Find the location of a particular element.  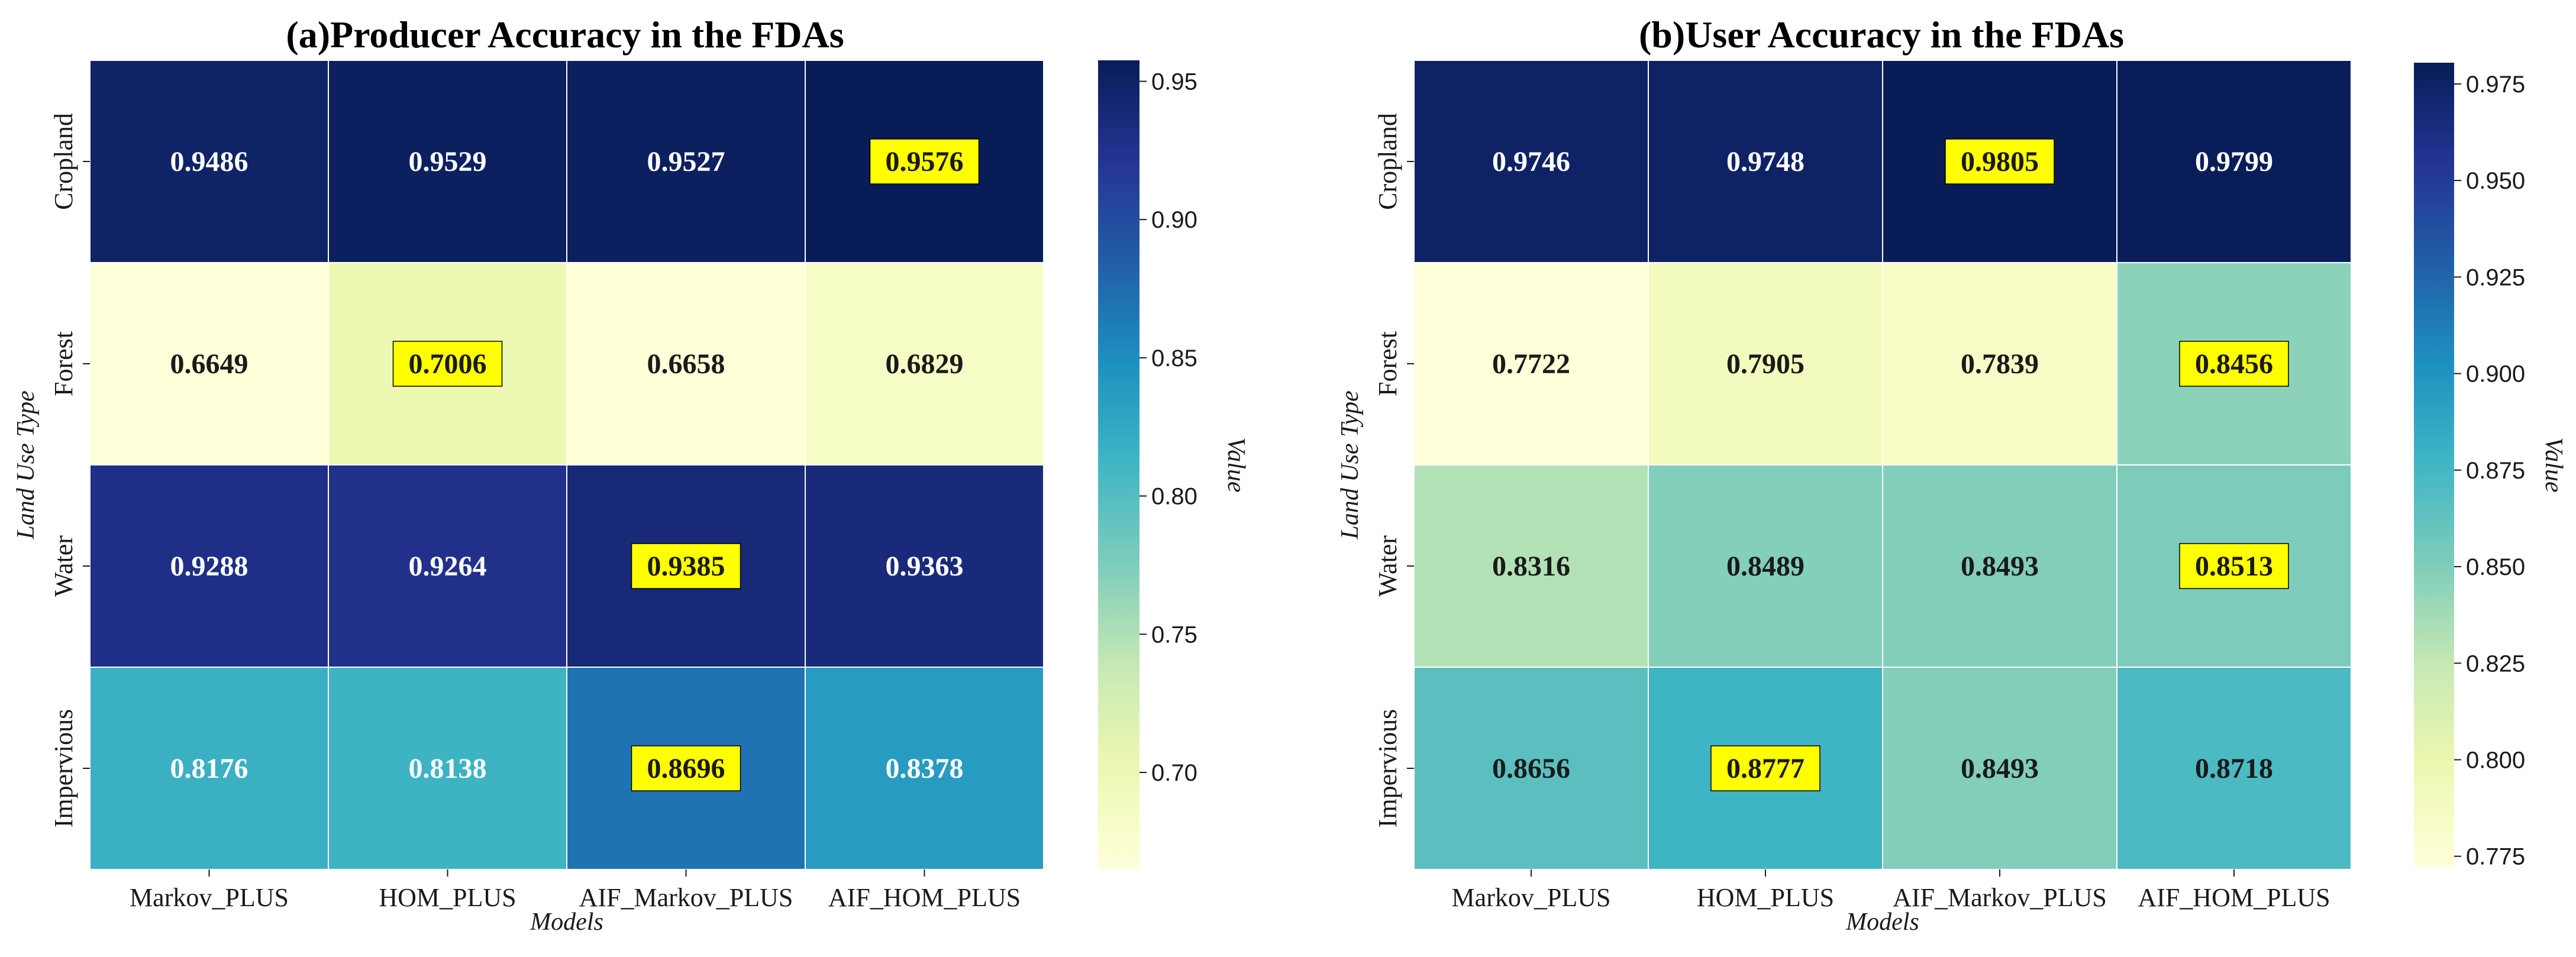

cell-value-label: 0.8656 is located at coordinates (1531, 768).